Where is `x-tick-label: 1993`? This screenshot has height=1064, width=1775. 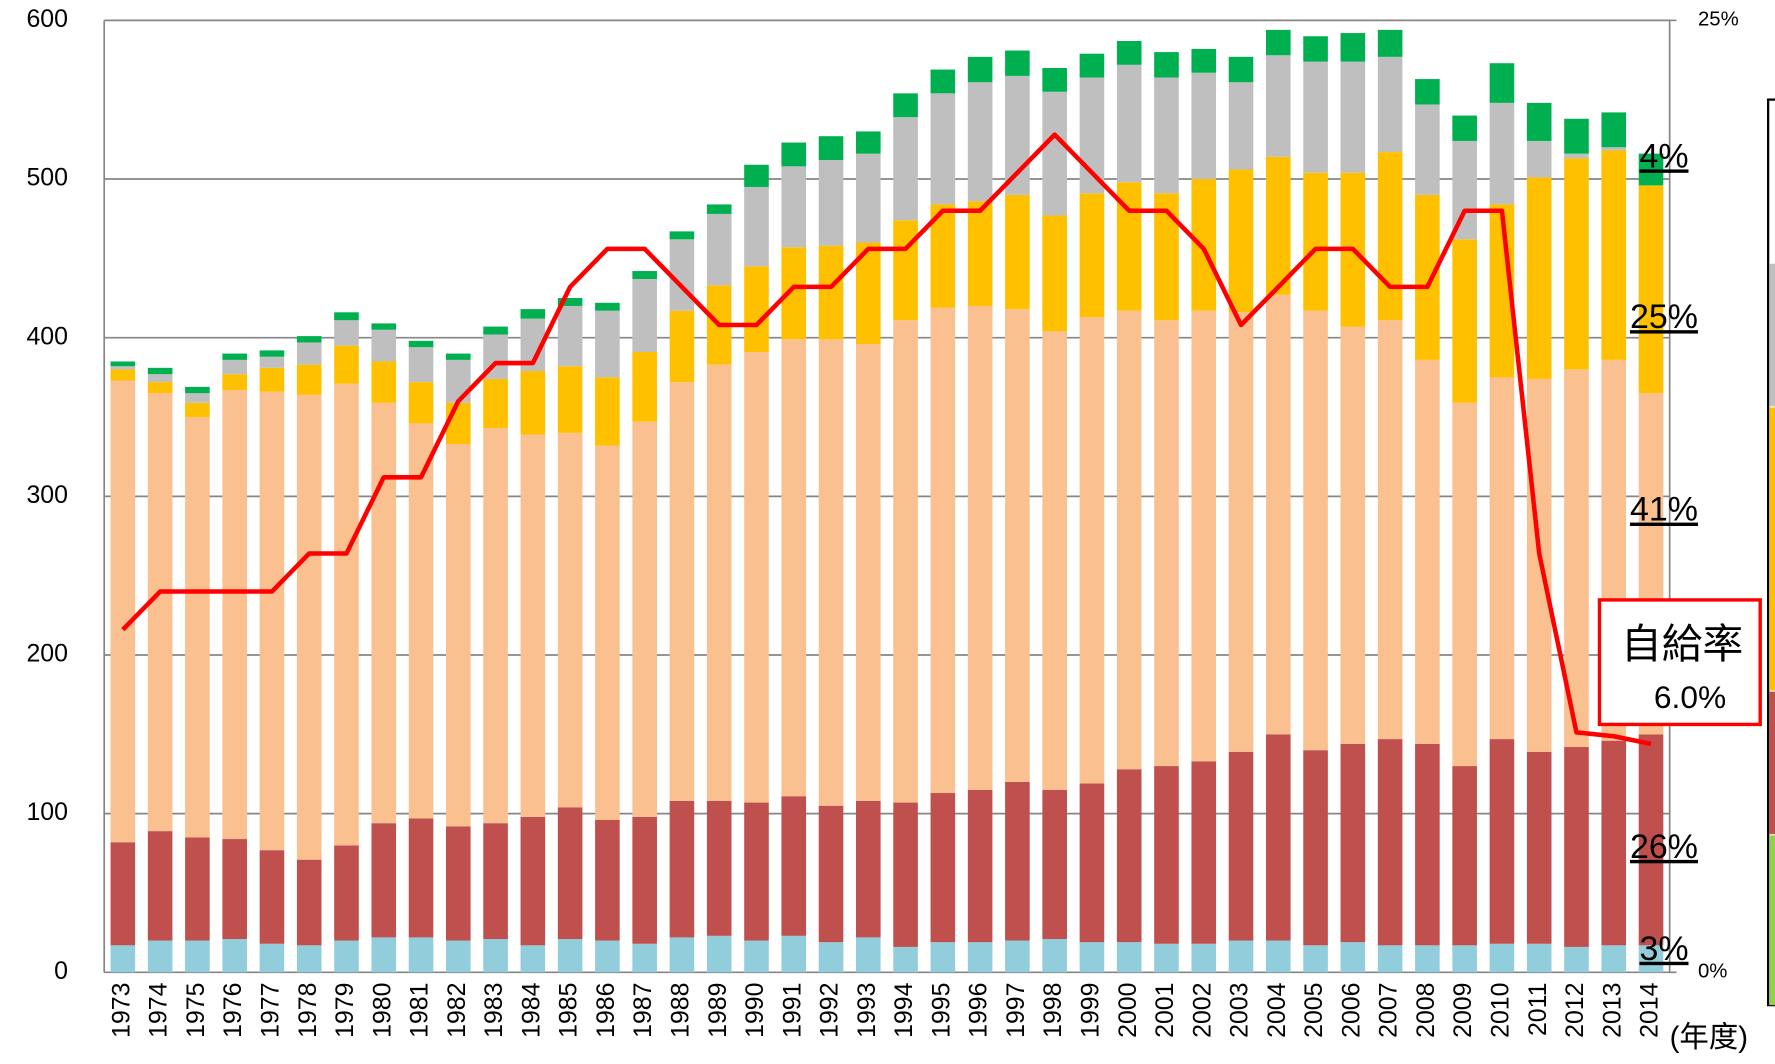 x-tick-label: 1993 is located at coordinates (867, 1010).